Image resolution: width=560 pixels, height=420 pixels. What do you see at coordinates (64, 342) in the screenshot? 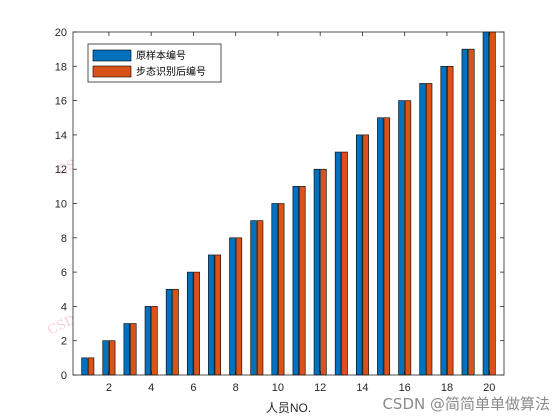
I see `y-tick-label: 2` at bounding box center [64, 342].